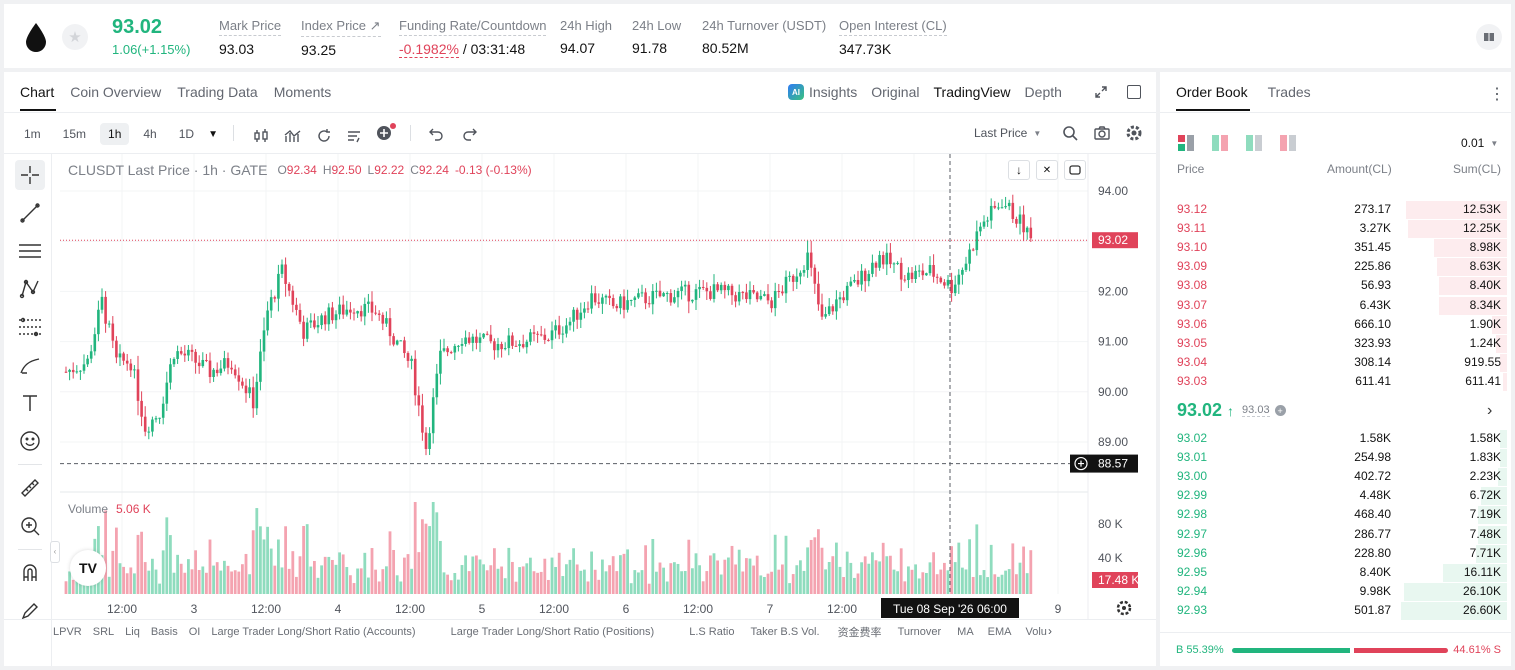  I want to click on zoom-in-icon, so click(30, 526).